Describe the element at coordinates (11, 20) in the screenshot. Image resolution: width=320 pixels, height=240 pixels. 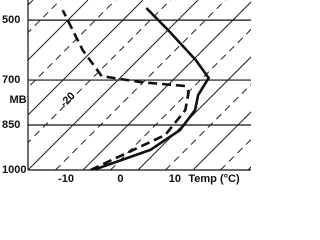
I see `y-tick-label: 500` at that location.